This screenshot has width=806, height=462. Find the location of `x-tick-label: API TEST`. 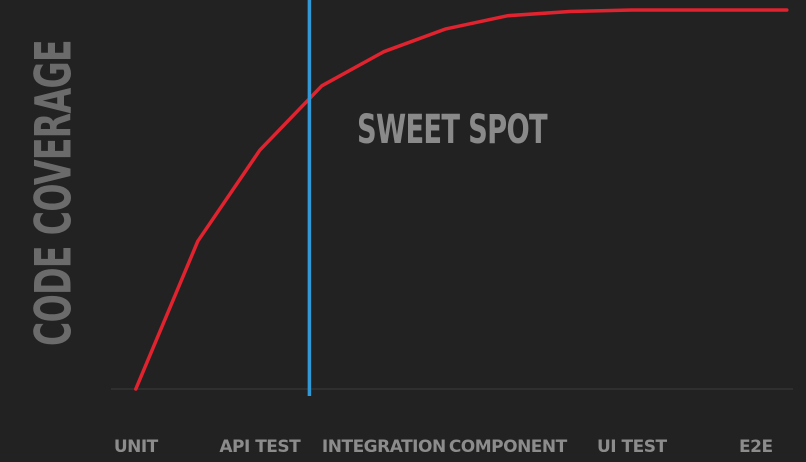

x-tick-label: API TEST is located at coordinates (260, 447).